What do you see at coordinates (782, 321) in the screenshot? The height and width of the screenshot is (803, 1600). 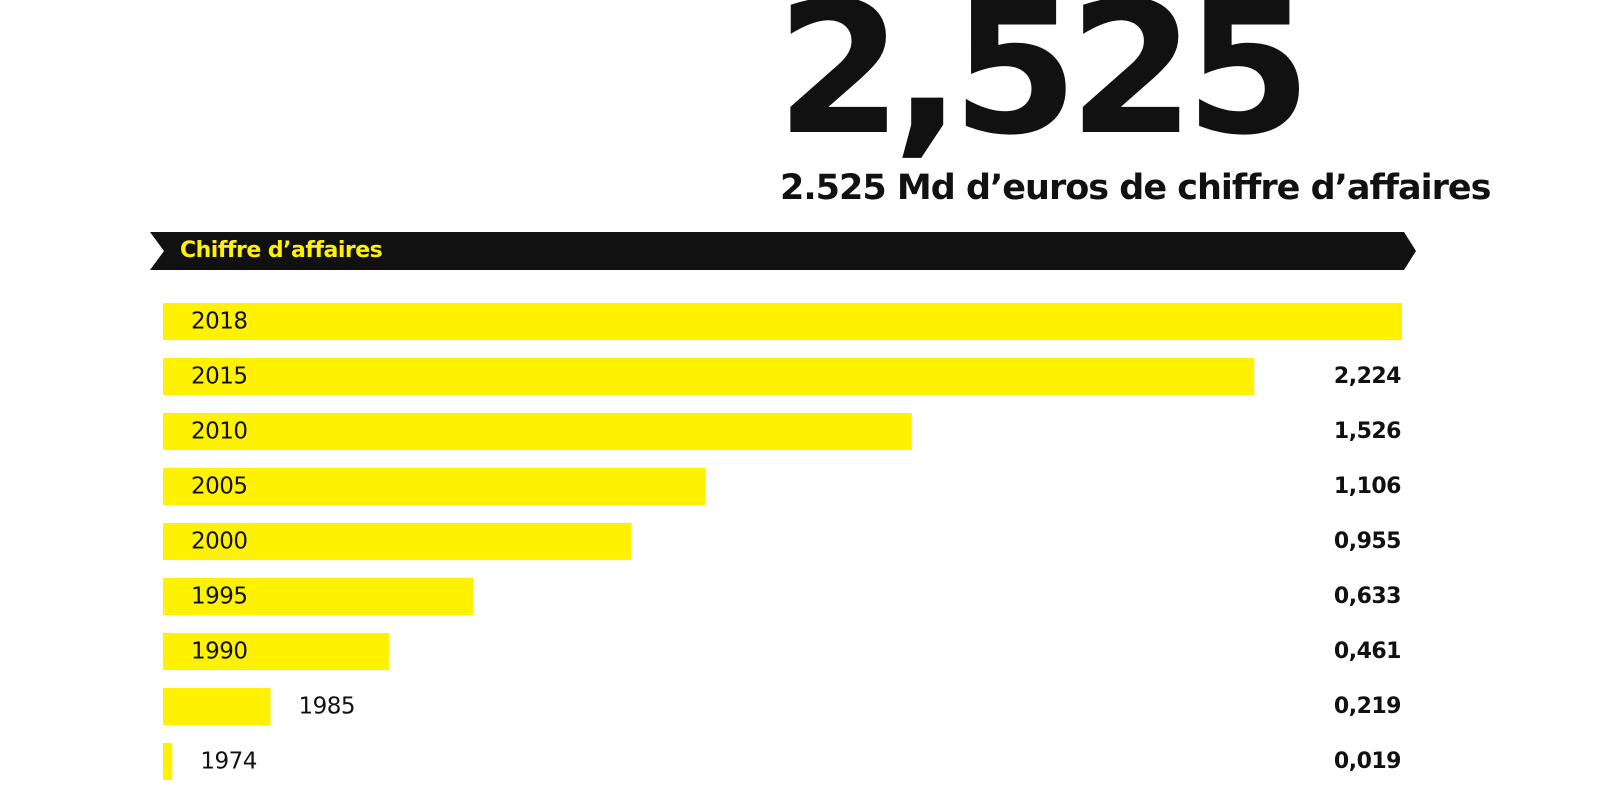 I see `bar-2018` at bounding box center [782, 321].